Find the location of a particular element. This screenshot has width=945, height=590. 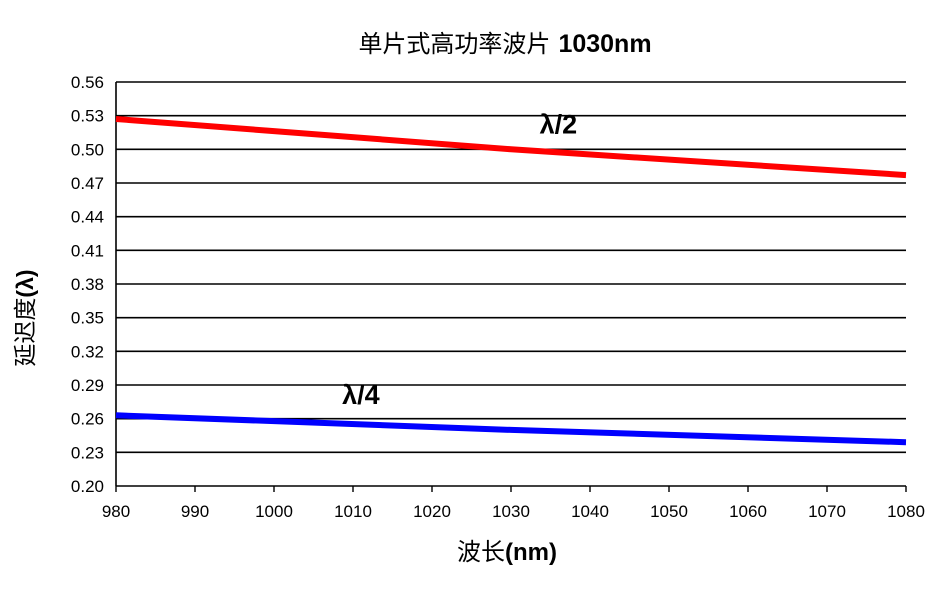

y-tick-label: 0.47 is located at coordinates (87, 183).